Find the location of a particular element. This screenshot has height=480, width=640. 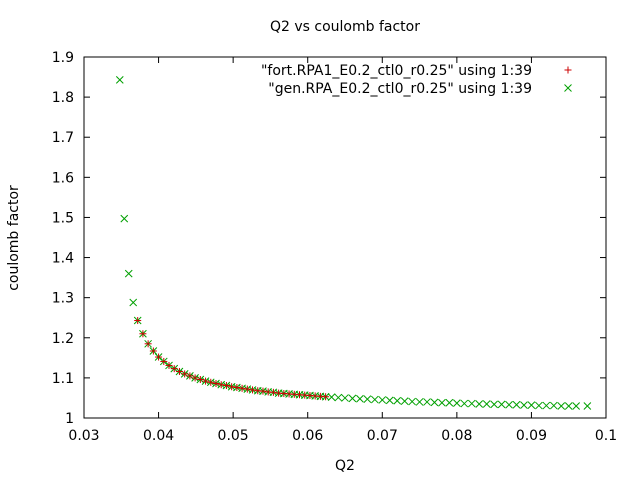

y-tick-label: 1.1 is located at coordinates (63, 379).